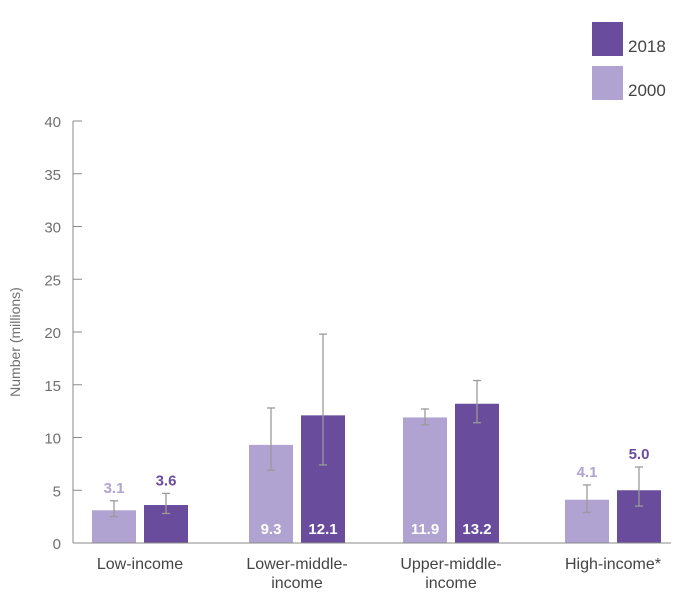  I want to click on x-category-label: High-income*, so click(613, 564).